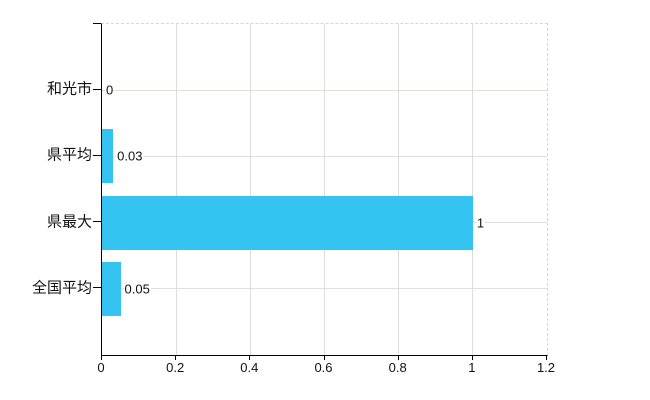  I want to click on x-axis-tick-label: 0, so click(101, 367).